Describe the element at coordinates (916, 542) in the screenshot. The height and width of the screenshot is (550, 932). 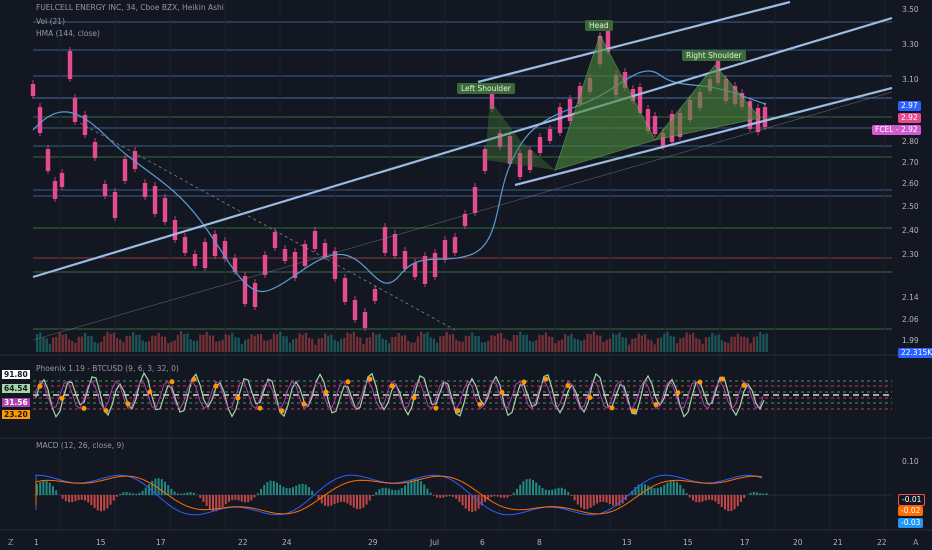
I see `auto-scale-a-icon: A` at that location.